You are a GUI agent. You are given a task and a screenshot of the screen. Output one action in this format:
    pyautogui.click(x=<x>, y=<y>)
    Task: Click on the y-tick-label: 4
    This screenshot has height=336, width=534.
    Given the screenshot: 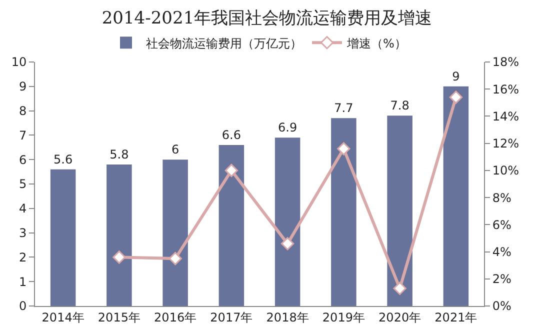 What is the action you would take?
    pyautogui.click(x=22, y=209)
    